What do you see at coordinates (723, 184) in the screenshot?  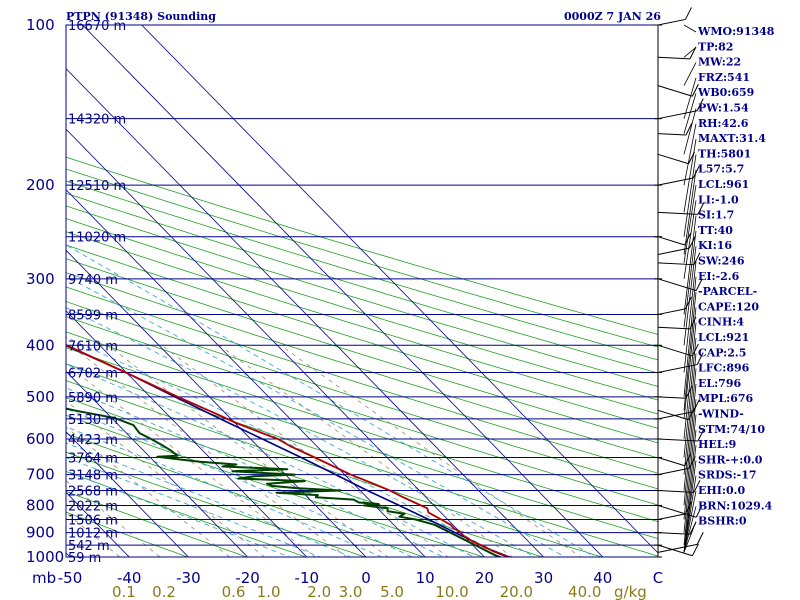 I see `index-label: LCL:961` at bounding box center [723, 184].